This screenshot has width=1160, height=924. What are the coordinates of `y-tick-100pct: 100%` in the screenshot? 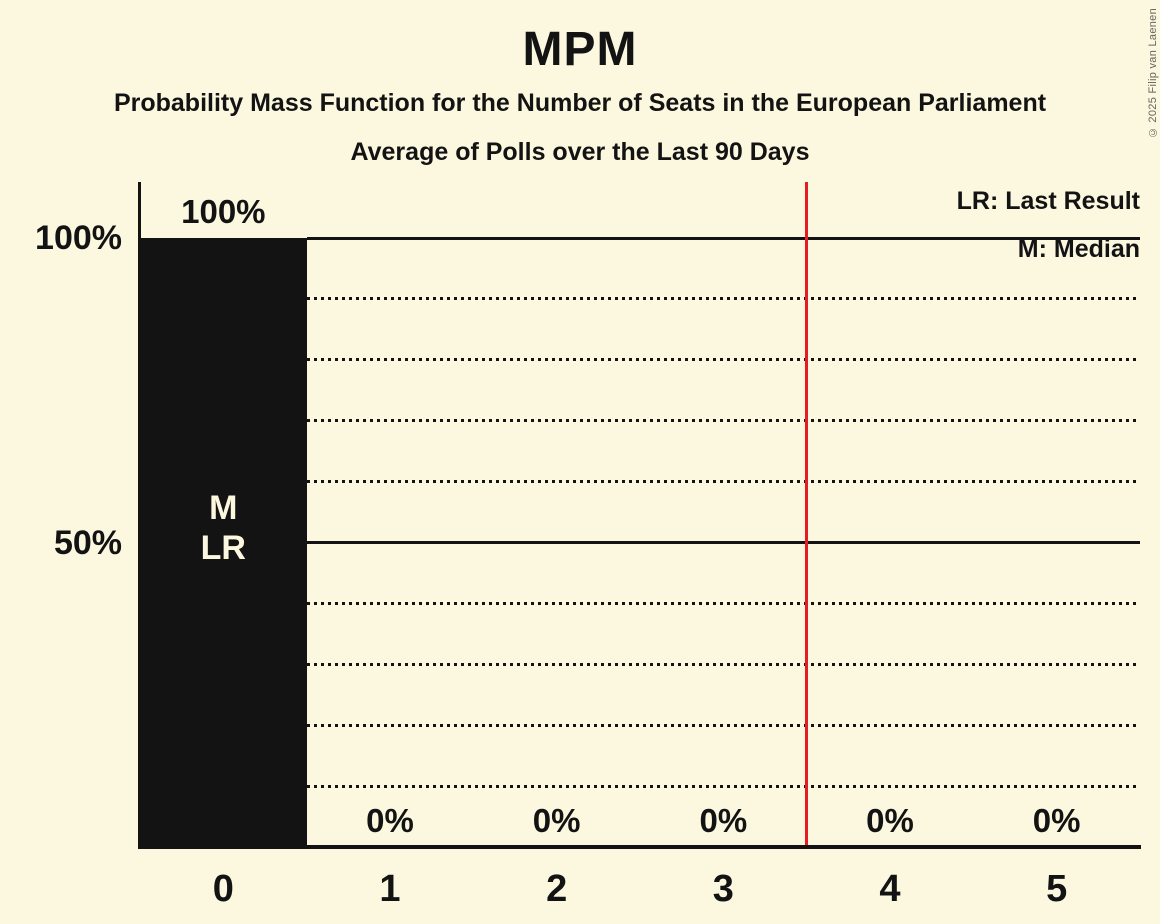 It's located at (78, 238).